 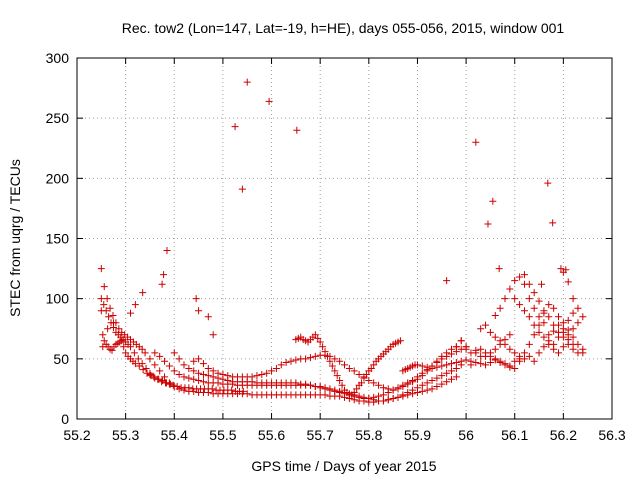 What do you see at coordinates (58, 58) in the screenshot?
I see `y-tick-label: 300` at bounding box center [58, 58].